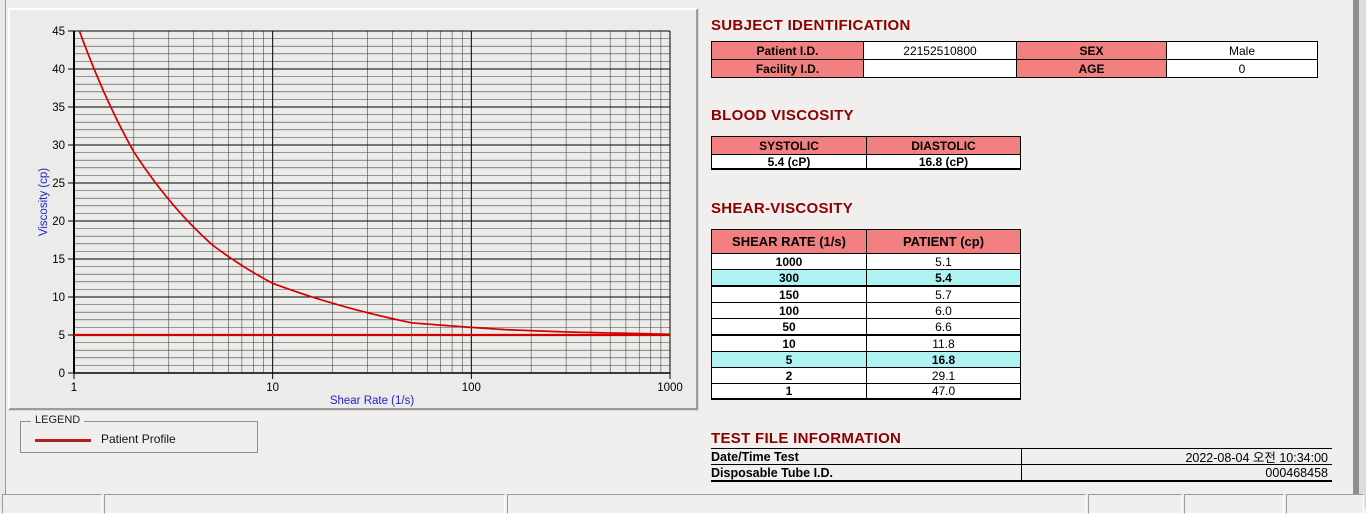  What do you see at coordinates (789, 359) in the screenshot?
I see `shear-rate-cell: 5` at bounding box center [789, 359].